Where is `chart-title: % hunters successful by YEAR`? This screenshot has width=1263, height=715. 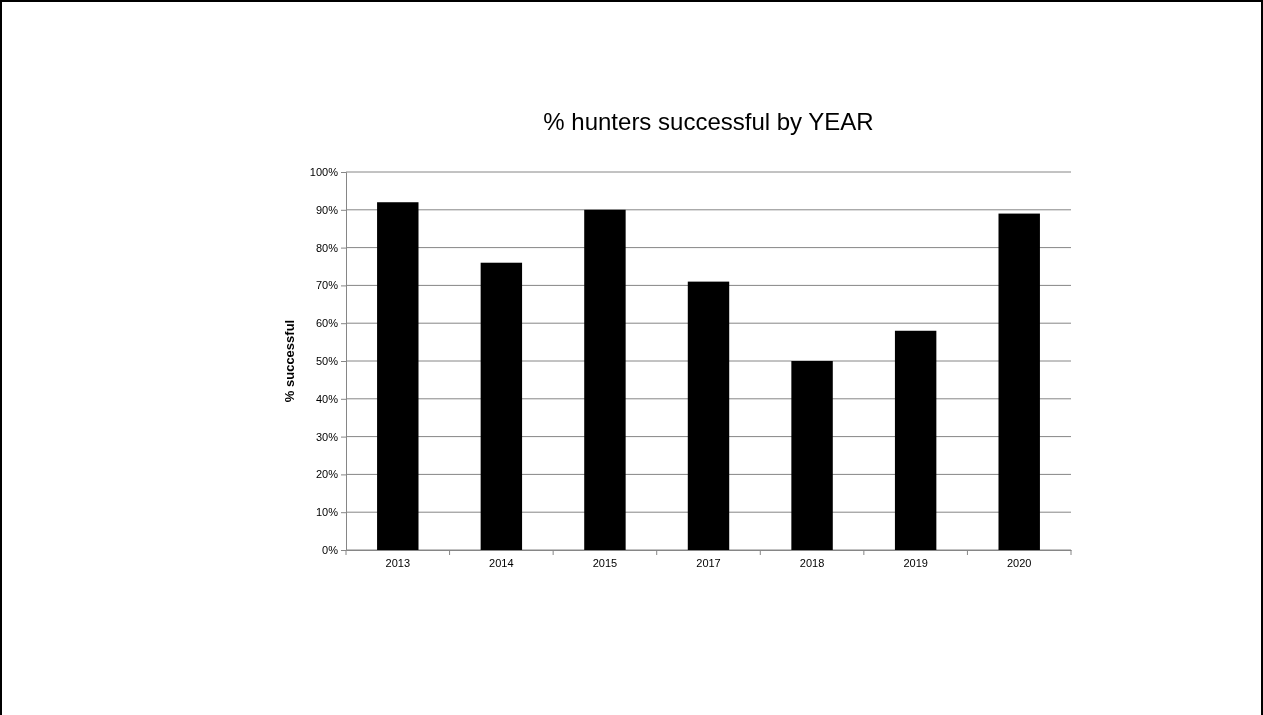 chart-title: % hunters successful by YEAR is located at coordinates (708, 121).